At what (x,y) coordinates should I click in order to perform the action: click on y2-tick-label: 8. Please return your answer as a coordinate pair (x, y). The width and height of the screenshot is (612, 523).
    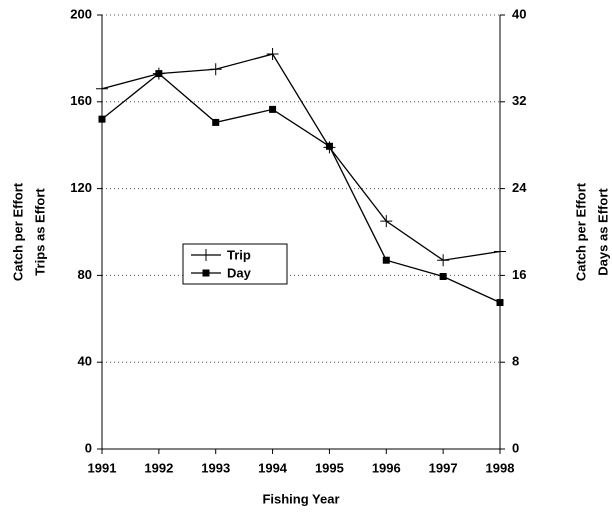
    Looking at the image, I should click on (515, 361).